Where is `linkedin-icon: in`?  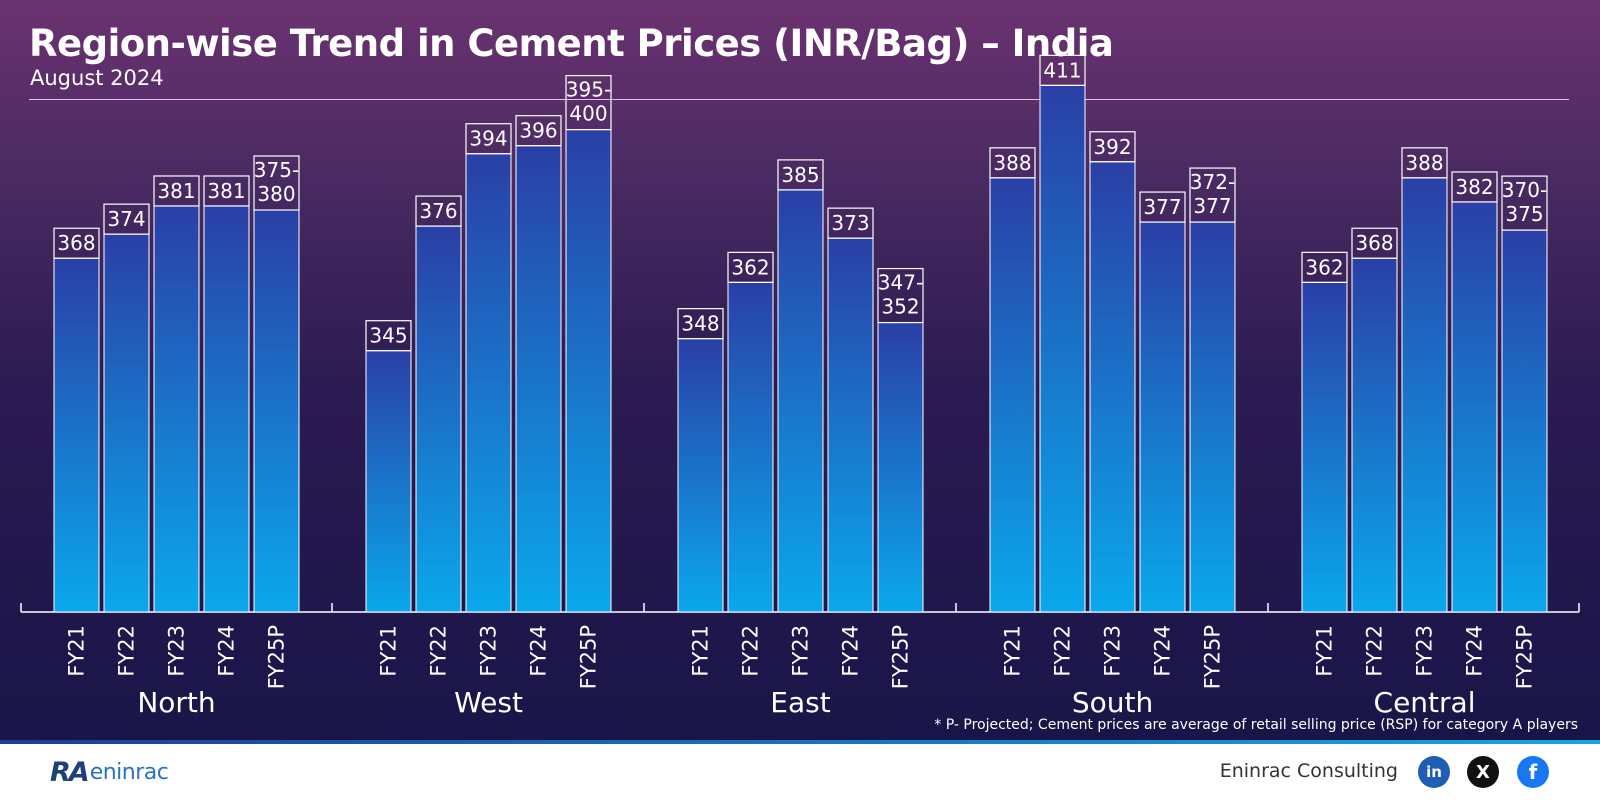
linkedin-icon: in is located at coordinates (1434, 772).